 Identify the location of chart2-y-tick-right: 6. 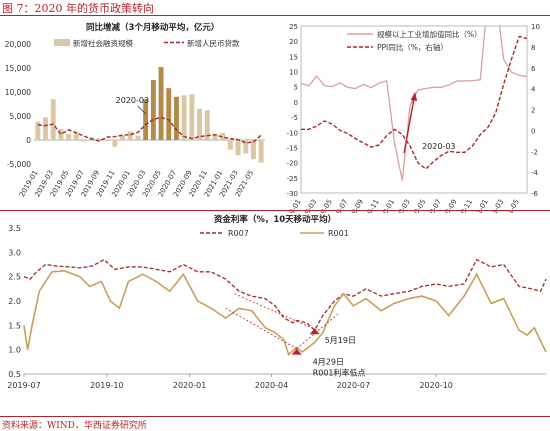
(533, 69).